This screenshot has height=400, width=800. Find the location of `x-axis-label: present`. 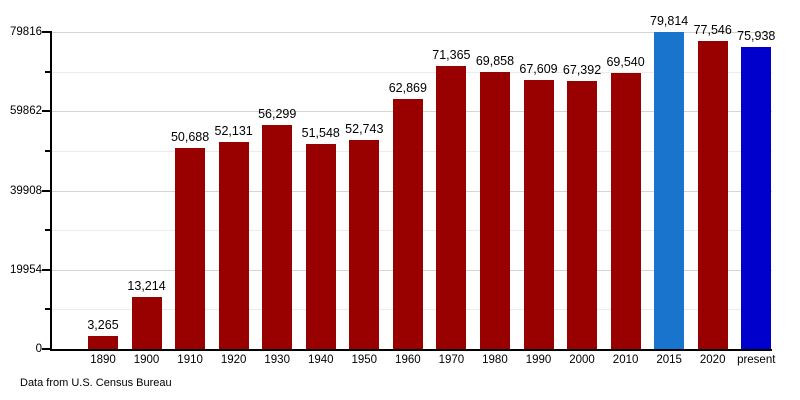

x-axis-label: present is located at coordinates (756, 360).